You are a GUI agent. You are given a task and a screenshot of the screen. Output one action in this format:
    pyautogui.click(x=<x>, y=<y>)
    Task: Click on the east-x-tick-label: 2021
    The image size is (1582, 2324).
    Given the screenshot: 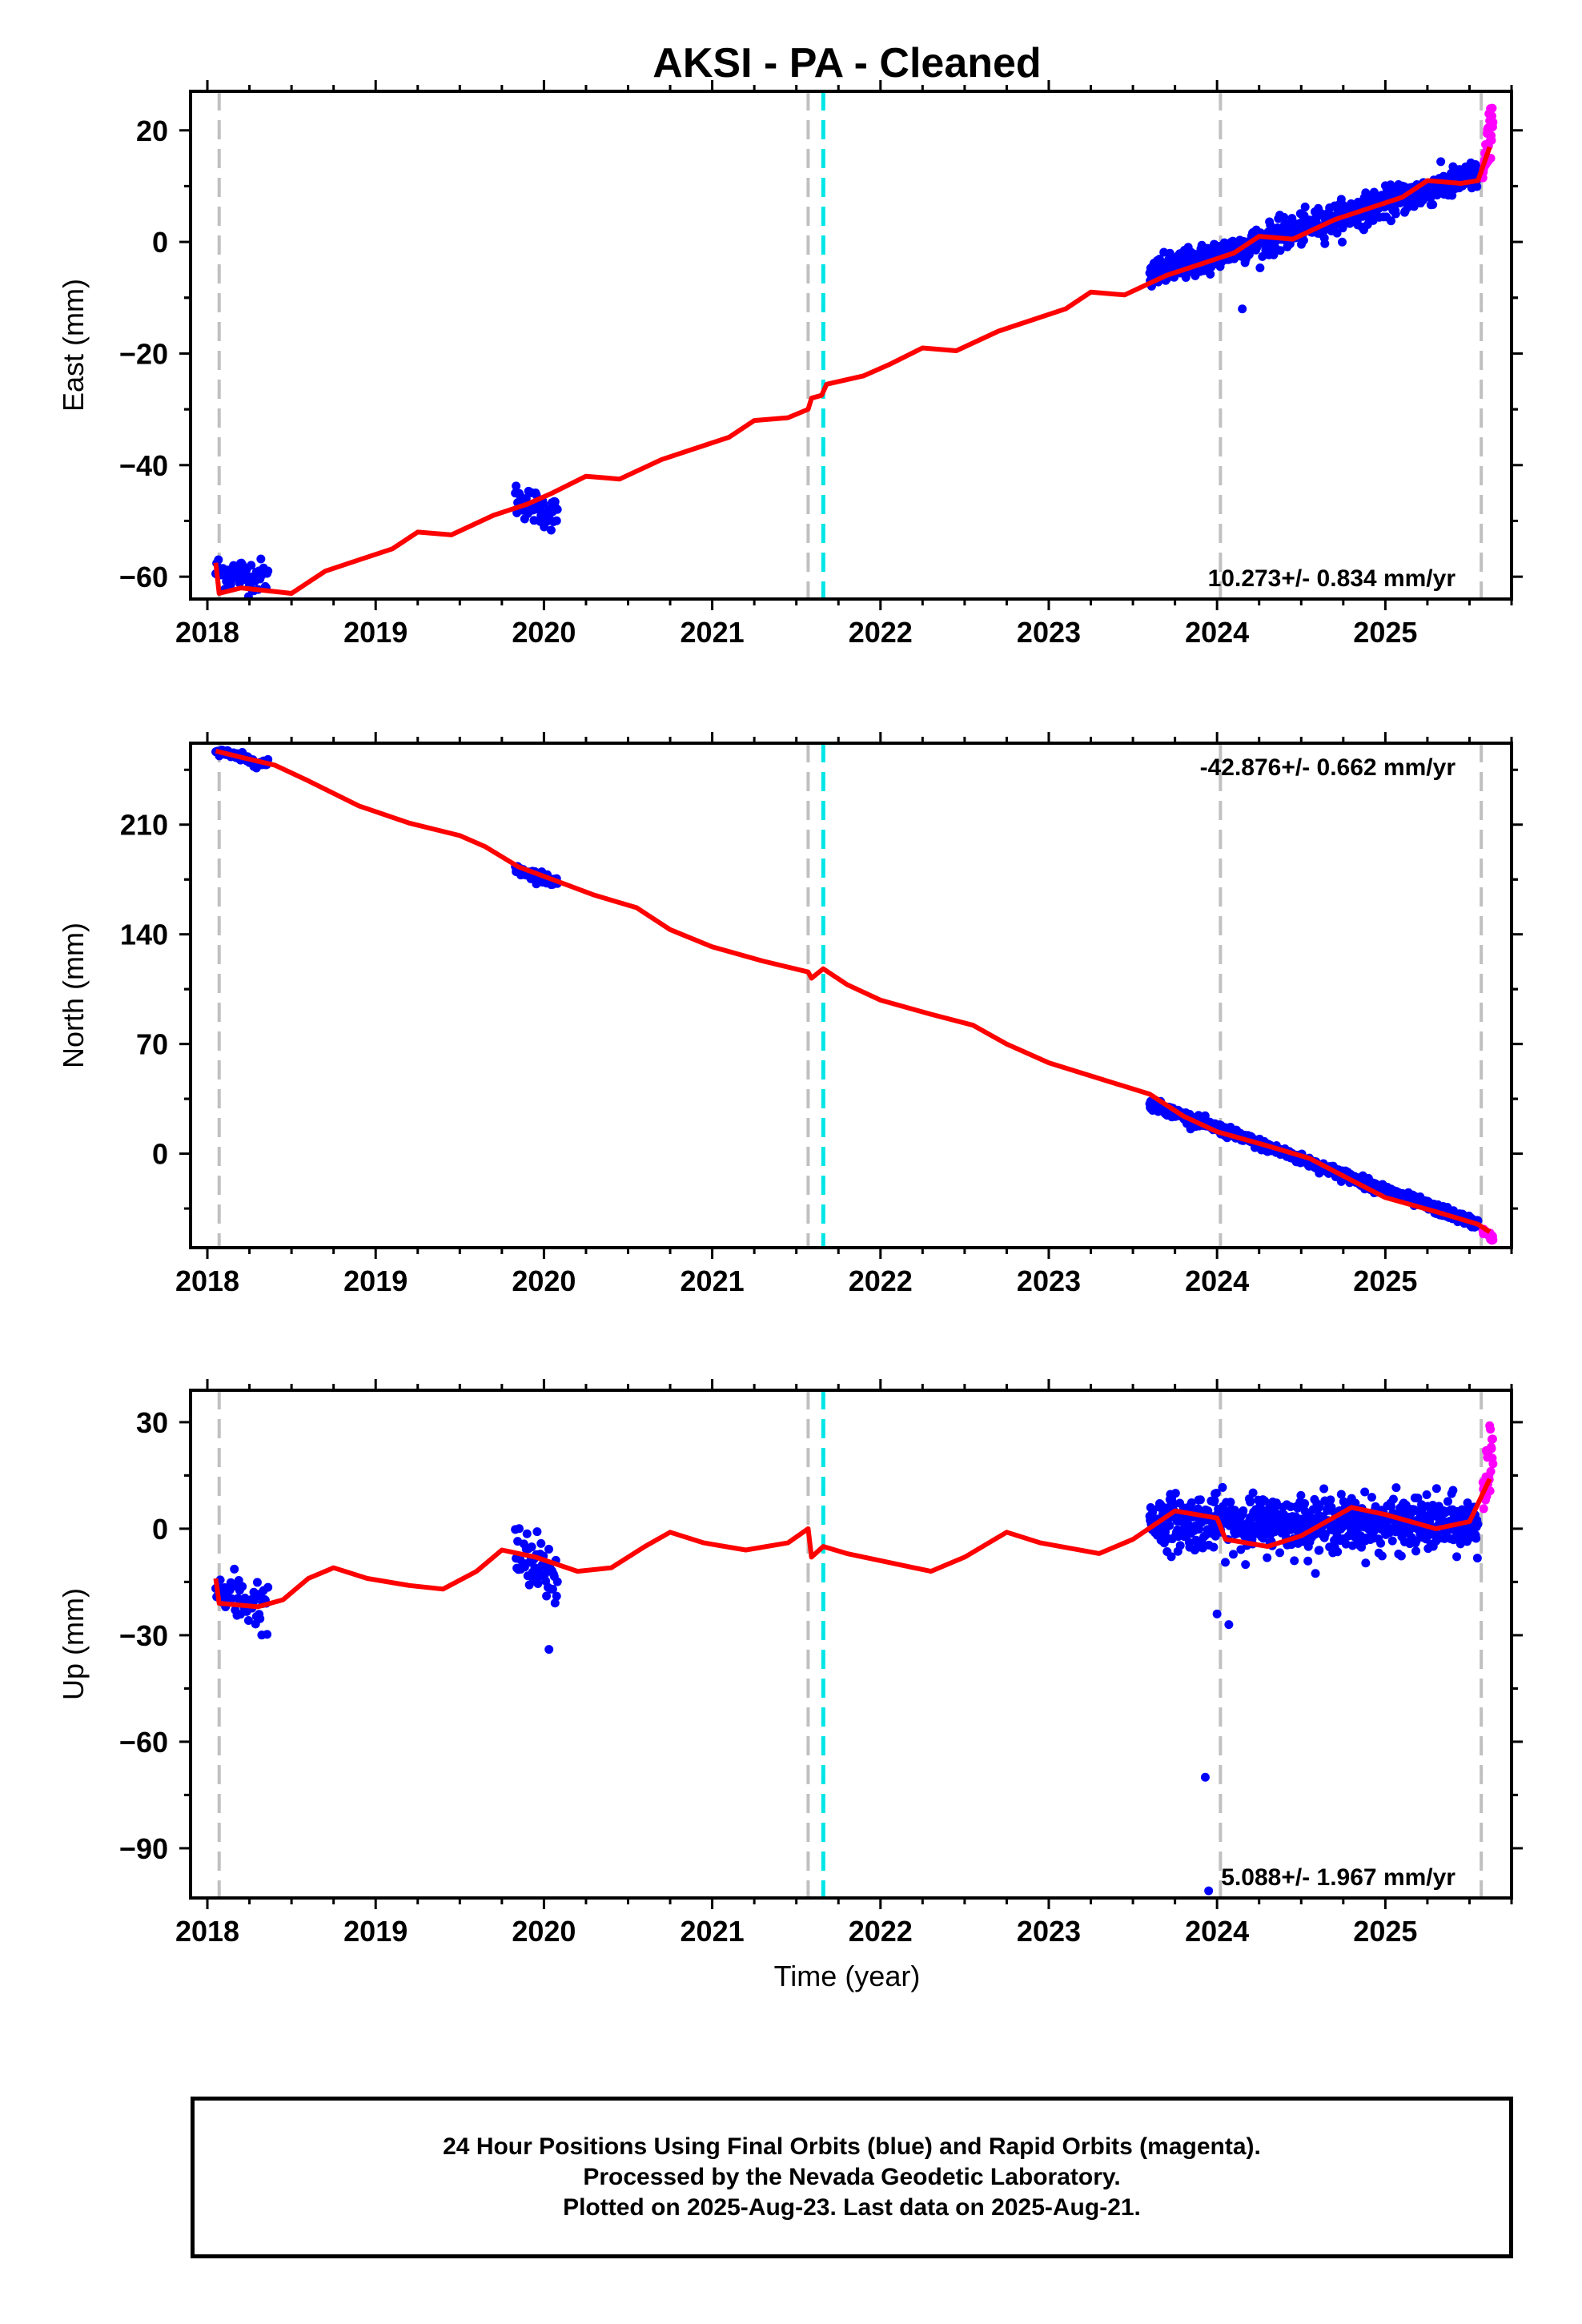 What is the action you would take?
    pyautogui.click(x=713, y=632)
    